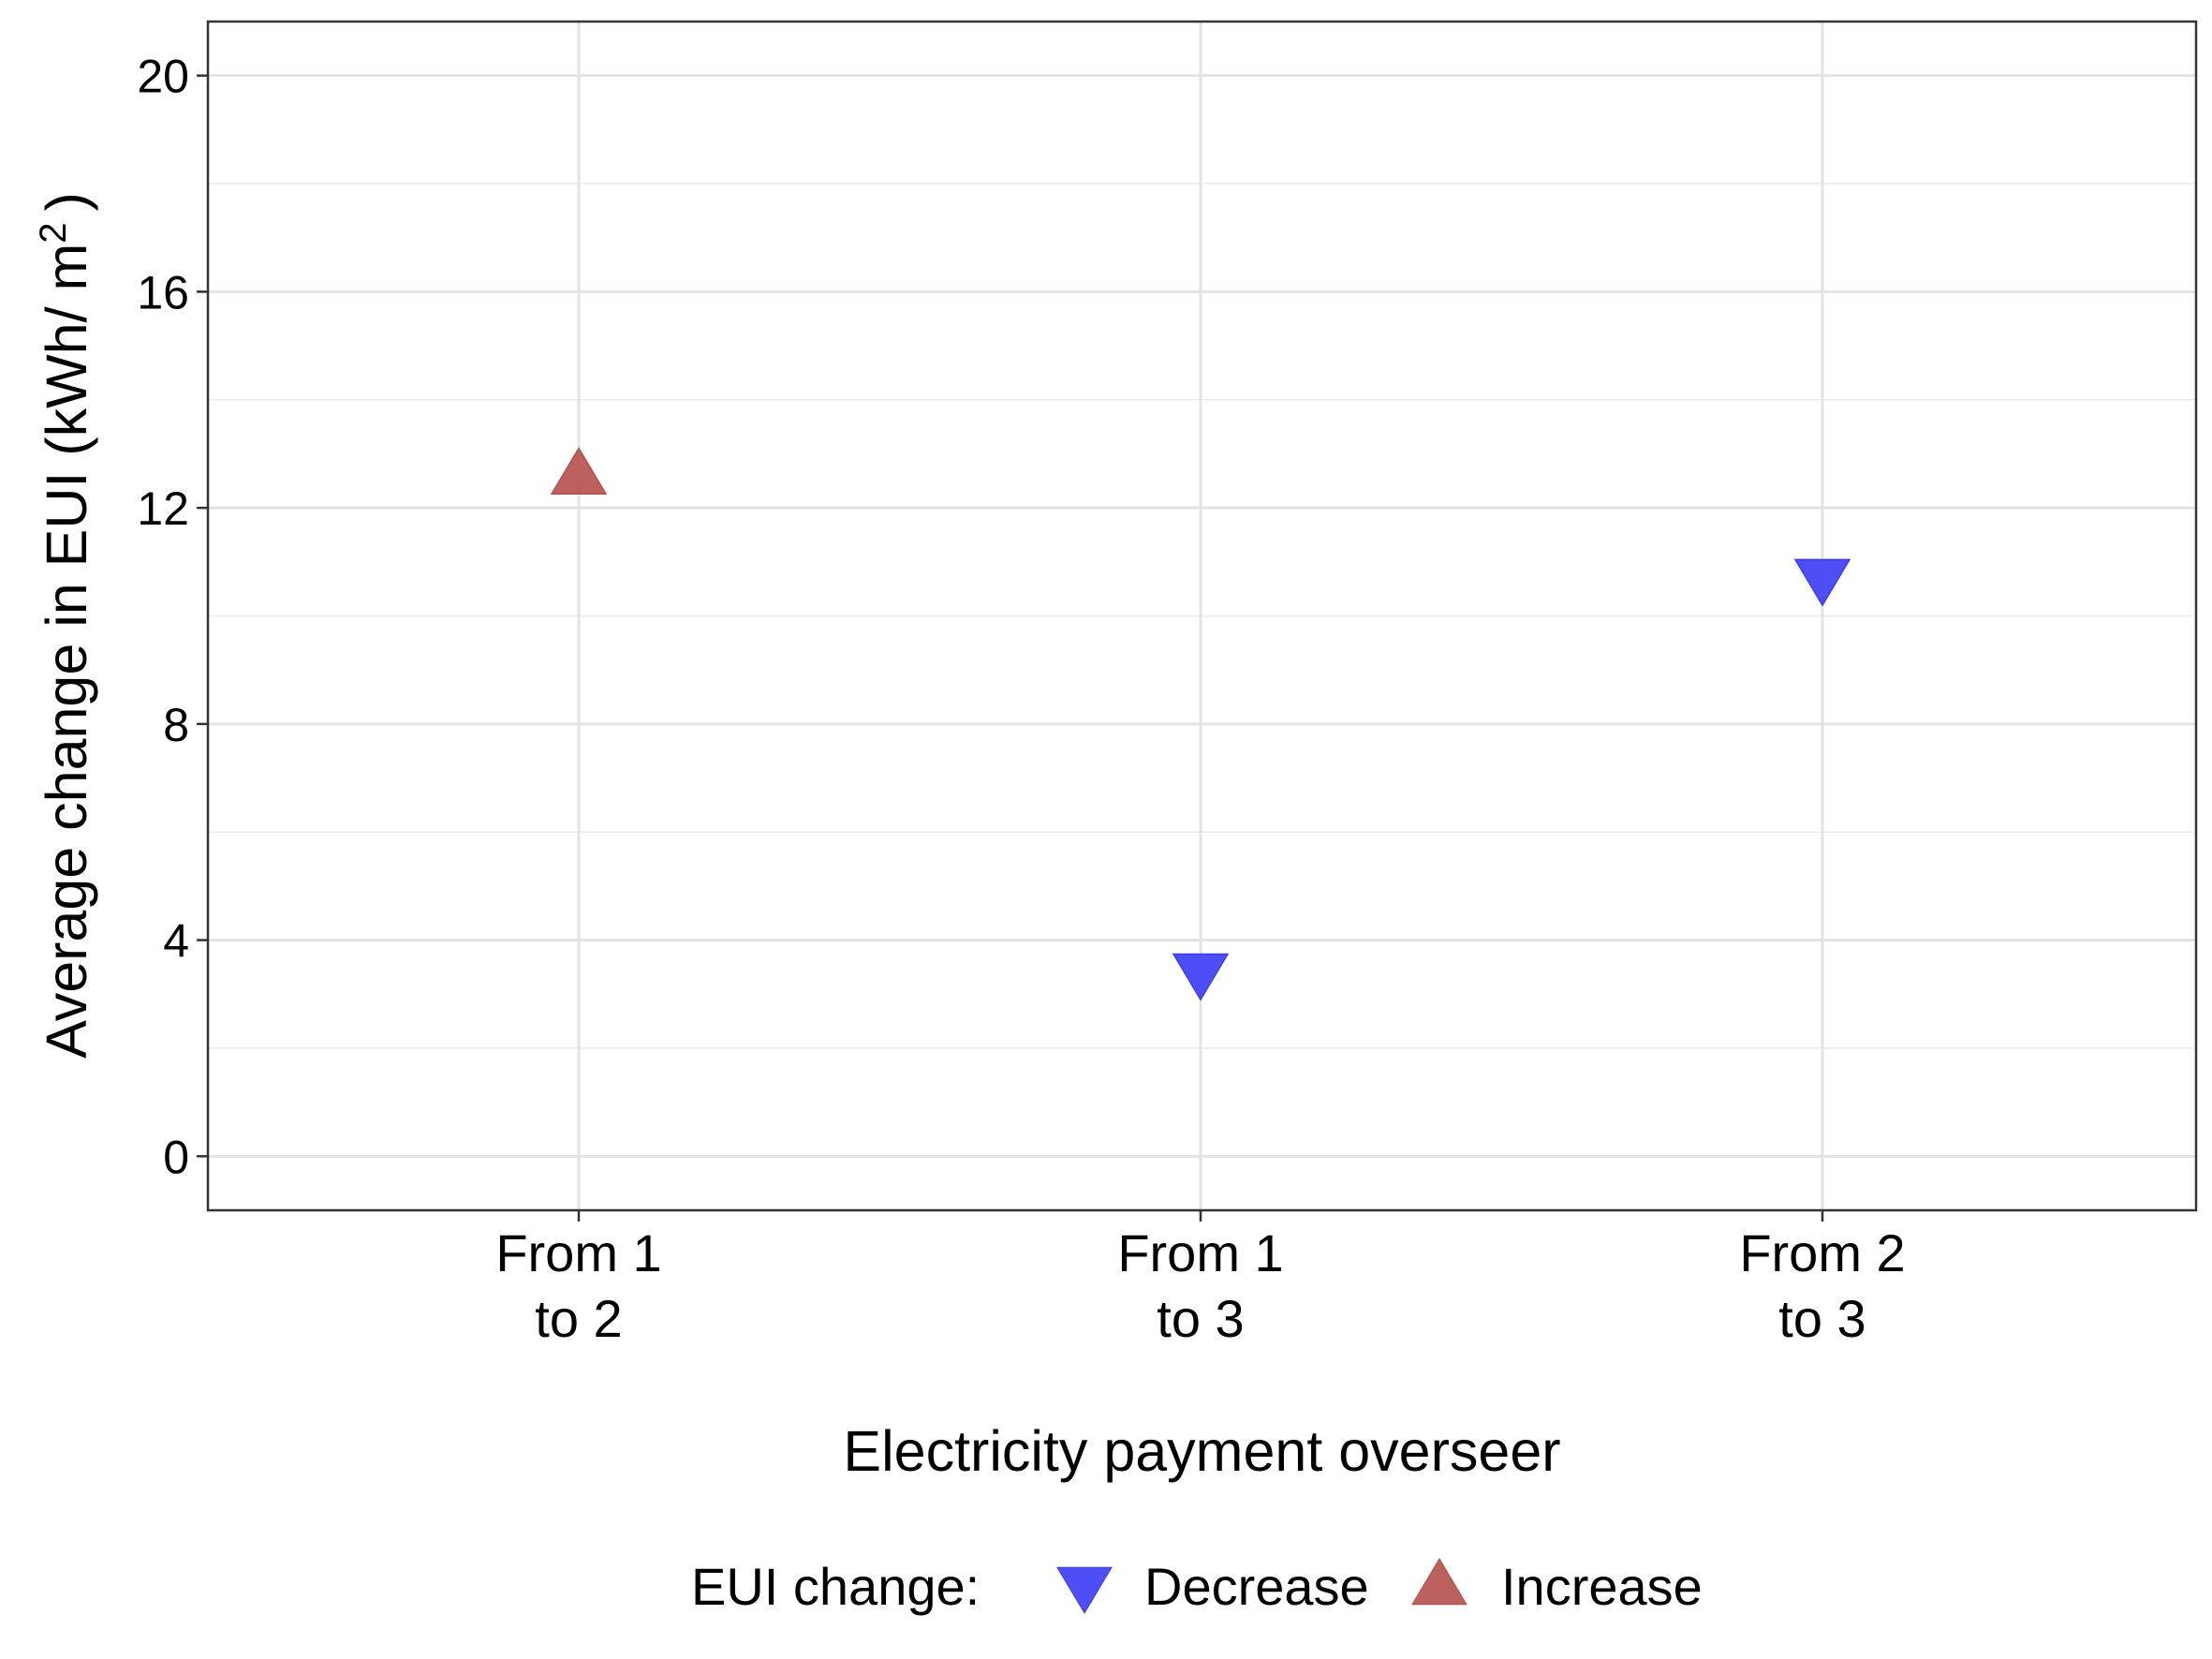 This screenshot has width=2212, height=1659. Describe the element at coordinates (835, 1587) in the screenshot. I see `legend-title: EUI change:` at that location.